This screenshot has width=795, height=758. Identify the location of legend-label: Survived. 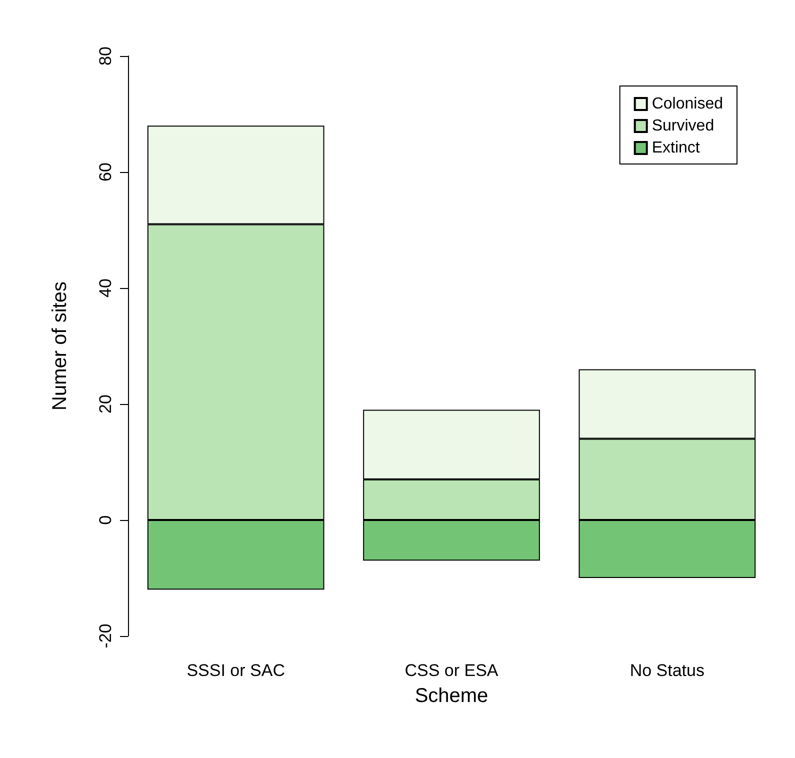
(683, 126).